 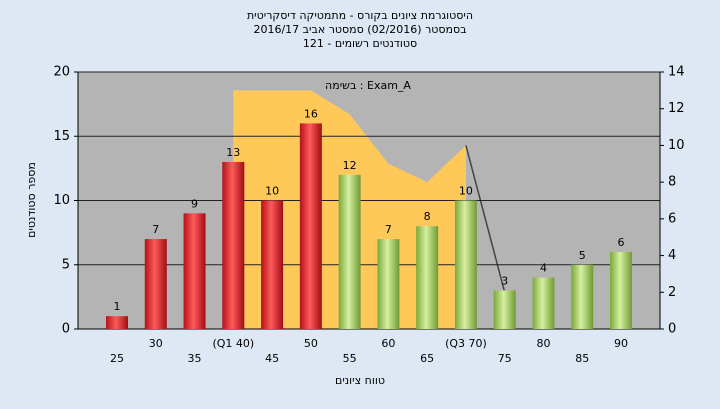 I want to click on value-label: 5, so click(x=582, y=255).